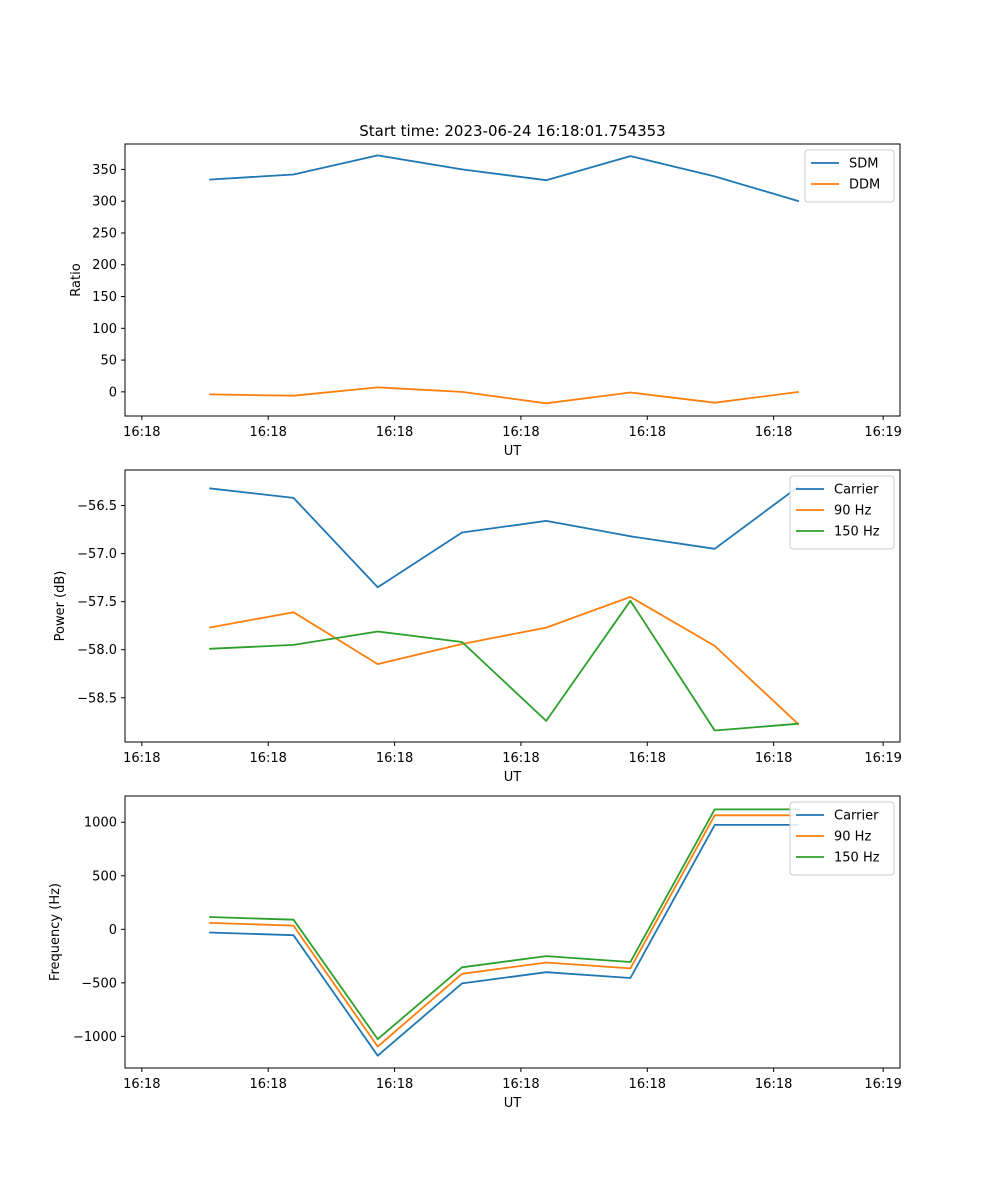  Describe the element at coordinates (97, 506) in the screenshot. I see `y-tick-label: −56.5` at that location.